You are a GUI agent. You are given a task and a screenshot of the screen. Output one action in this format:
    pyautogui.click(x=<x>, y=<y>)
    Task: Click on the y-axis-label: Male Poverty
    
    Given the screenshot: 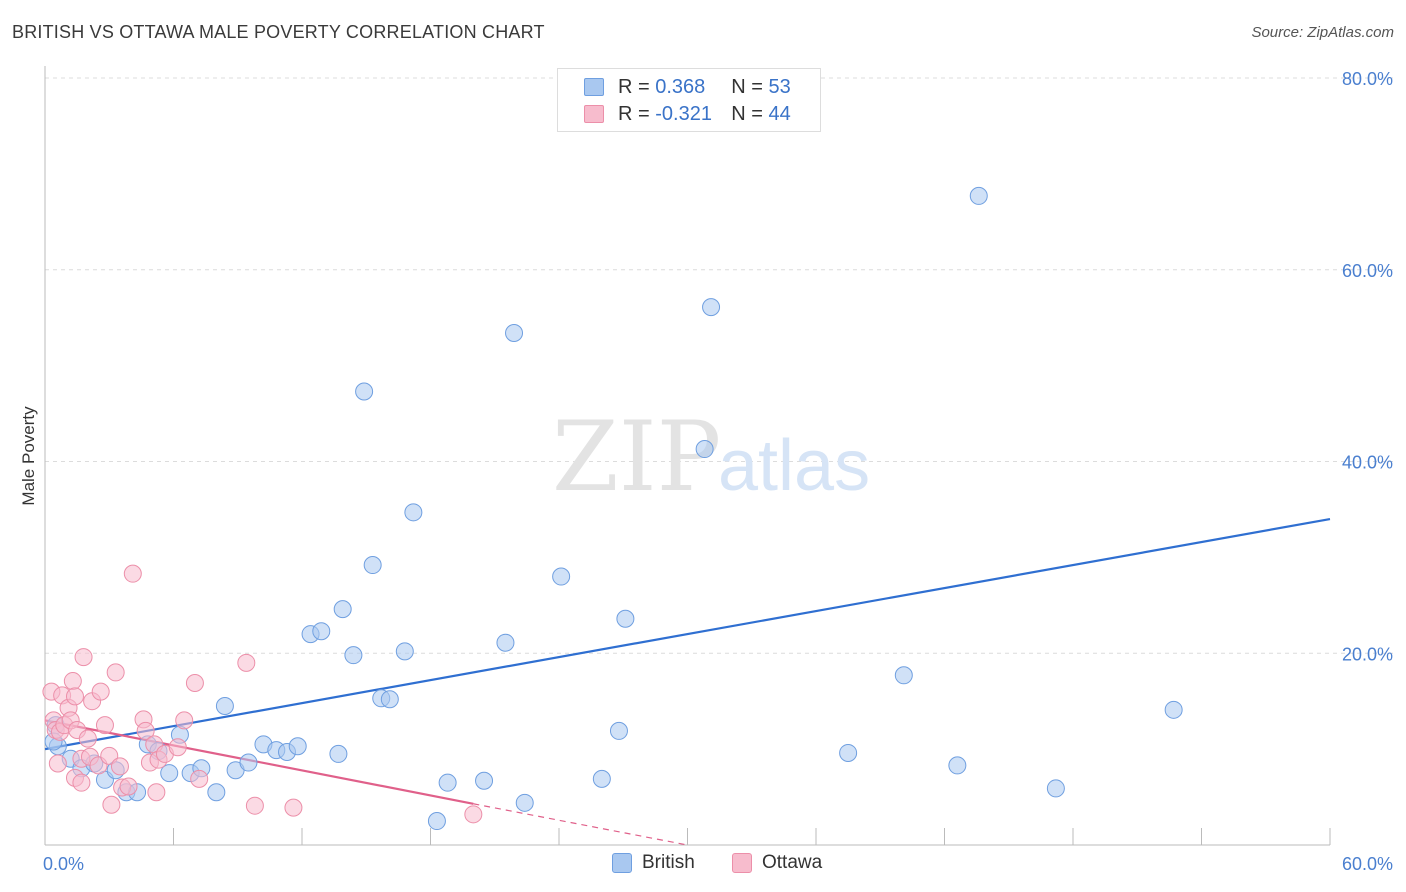 What is the action you would take?
    pyautogui.click(x=28, y=456)
    